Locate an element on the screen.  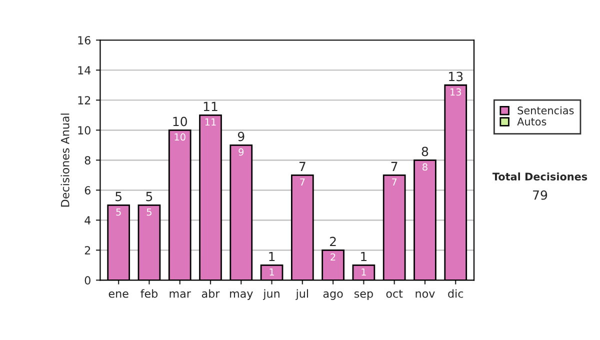
y-tick-label: 0 is located at coordinates (87, 280).